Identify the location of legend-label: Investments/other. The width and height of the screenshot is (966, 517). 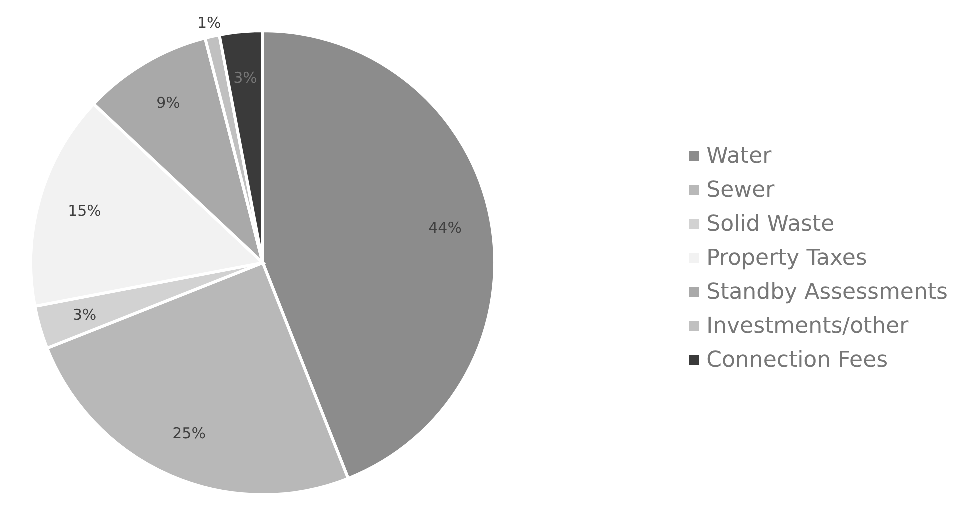
(807, 326).